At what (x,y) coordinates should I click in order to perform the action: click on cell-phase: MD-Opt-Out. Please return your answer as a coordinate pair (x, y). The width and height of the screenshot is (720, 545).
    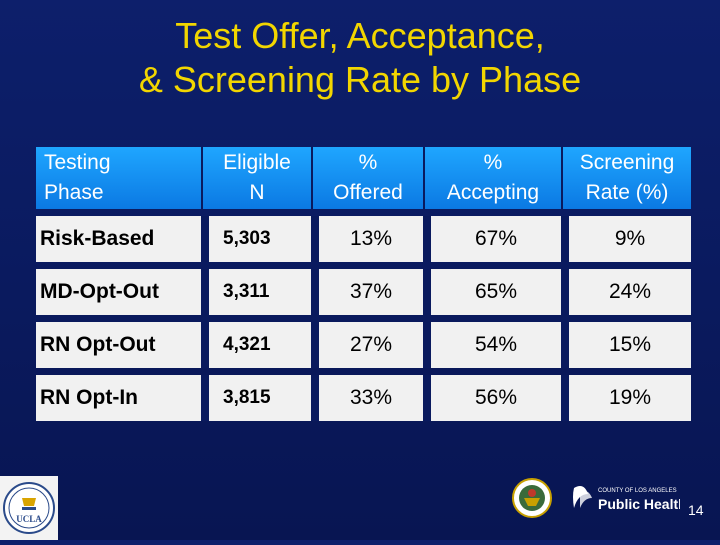
    Looking at the image, I should click on (118, 292).